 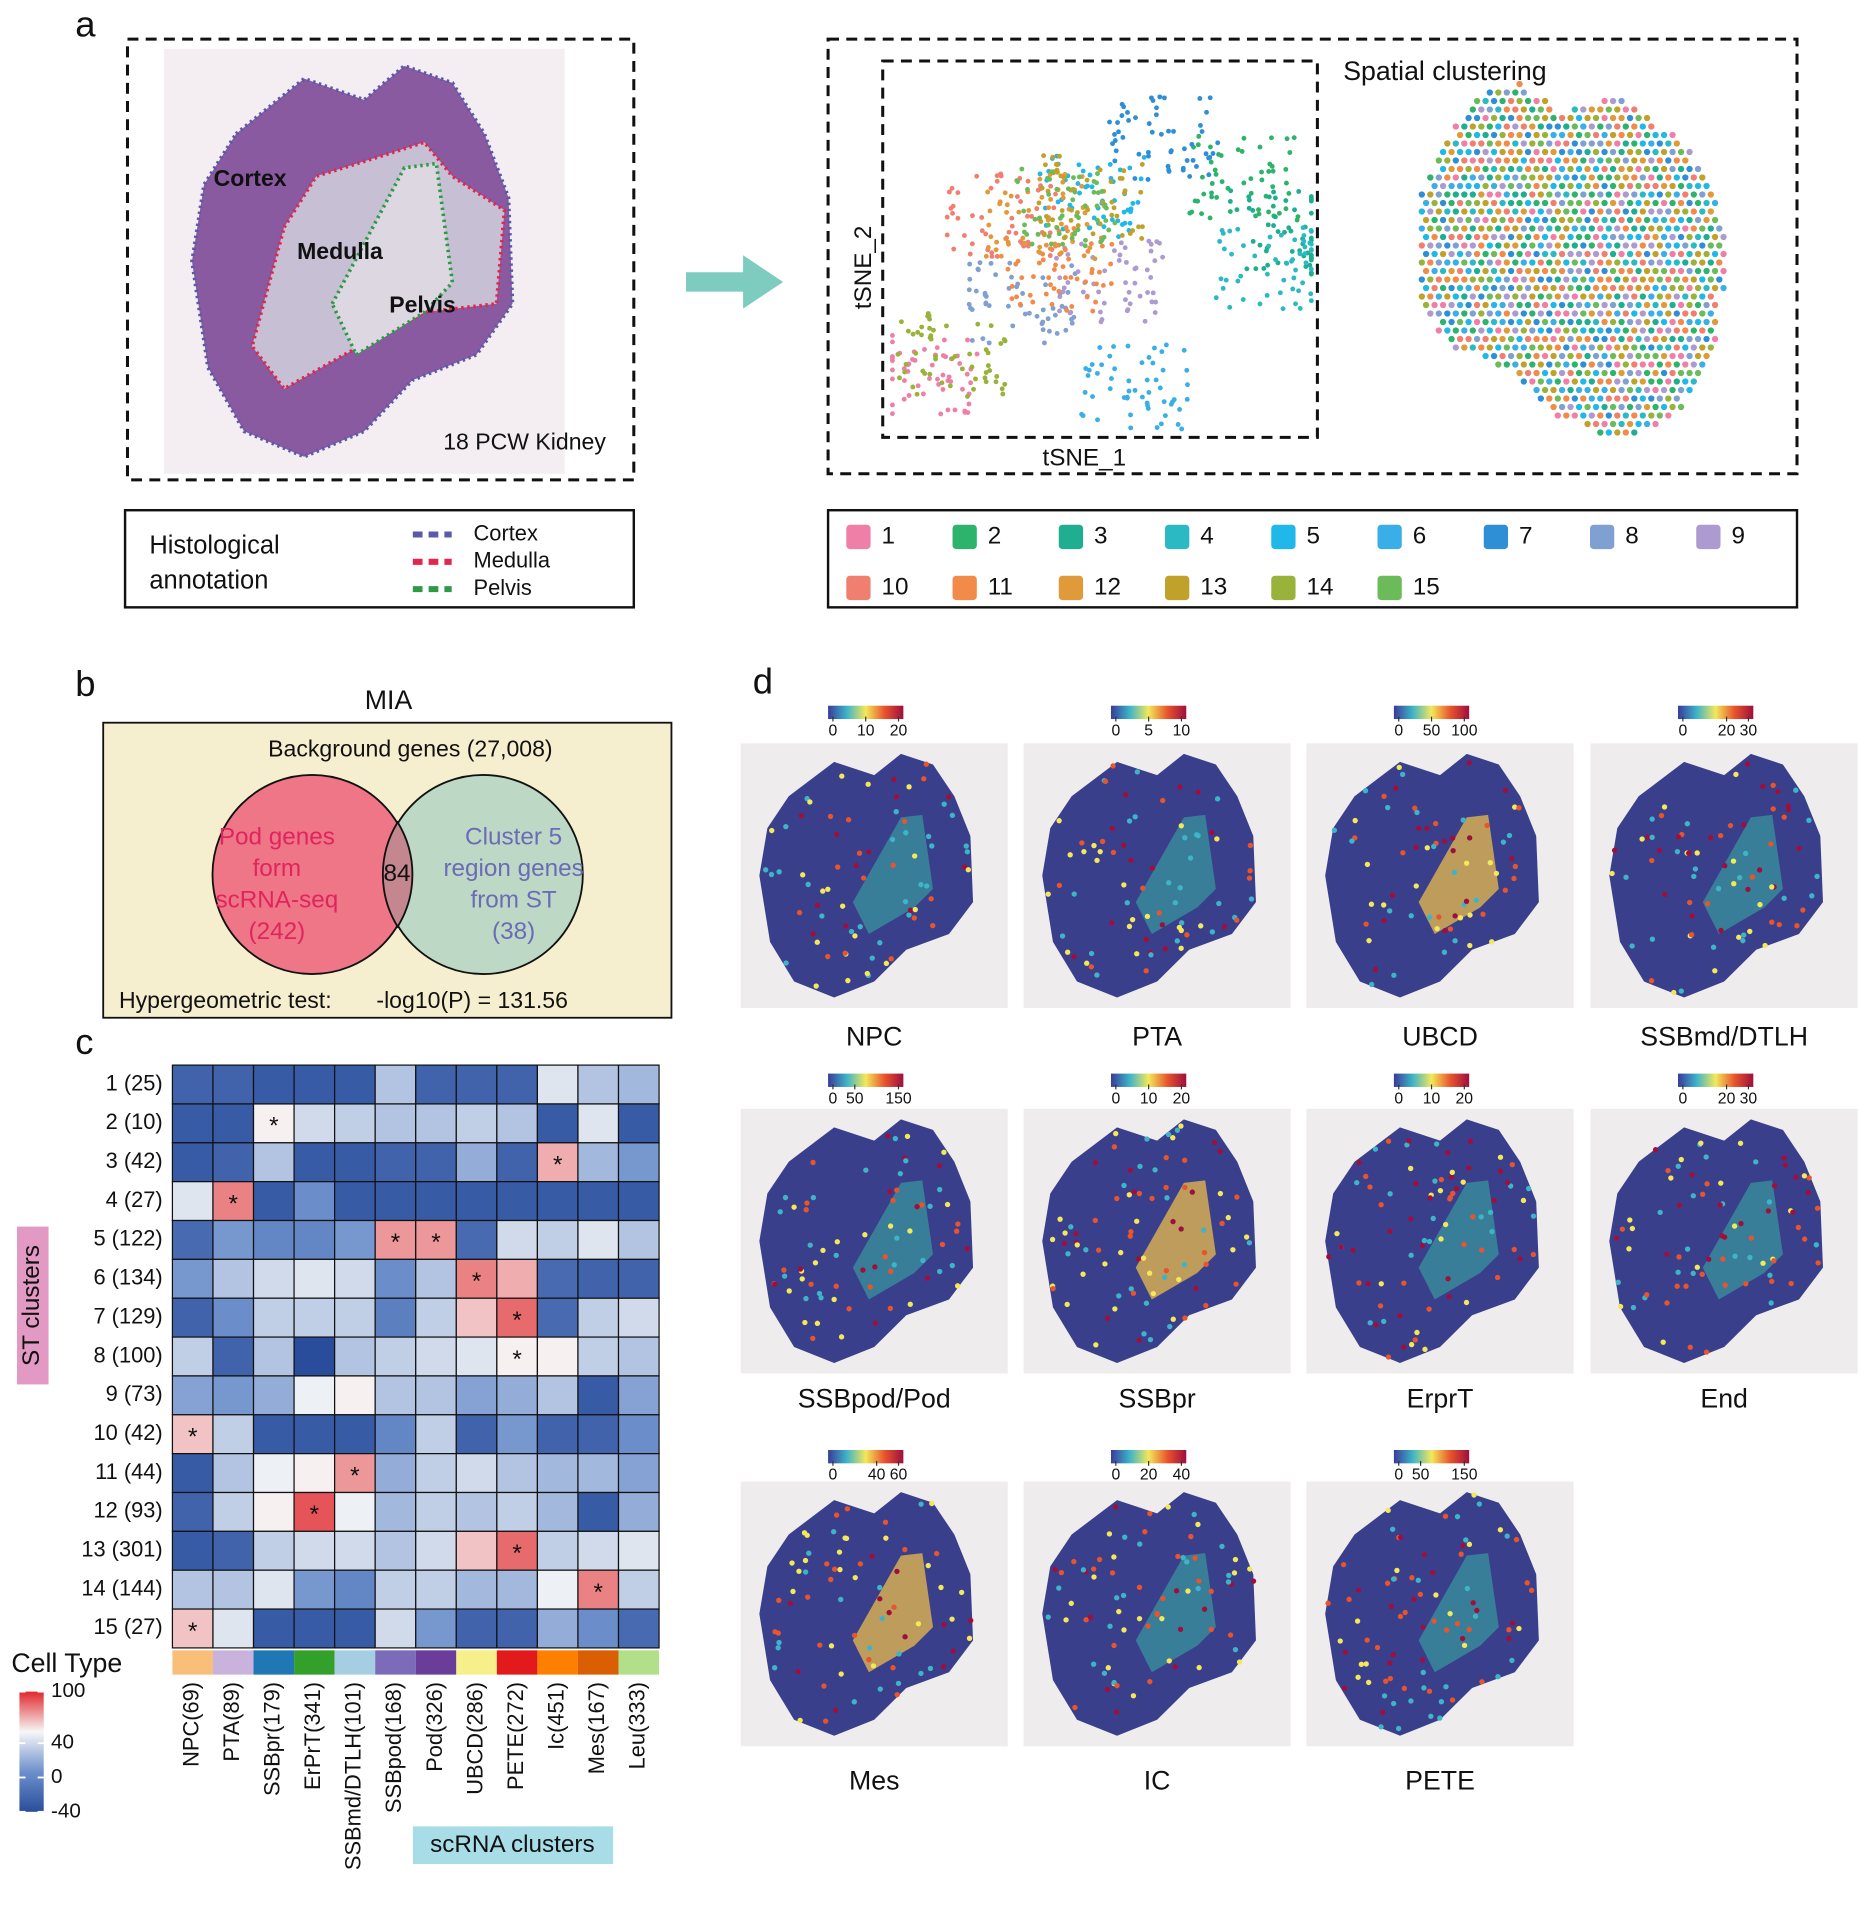 I want to click on venn-background: Background genes (27,008), so click(x=410, y=749).